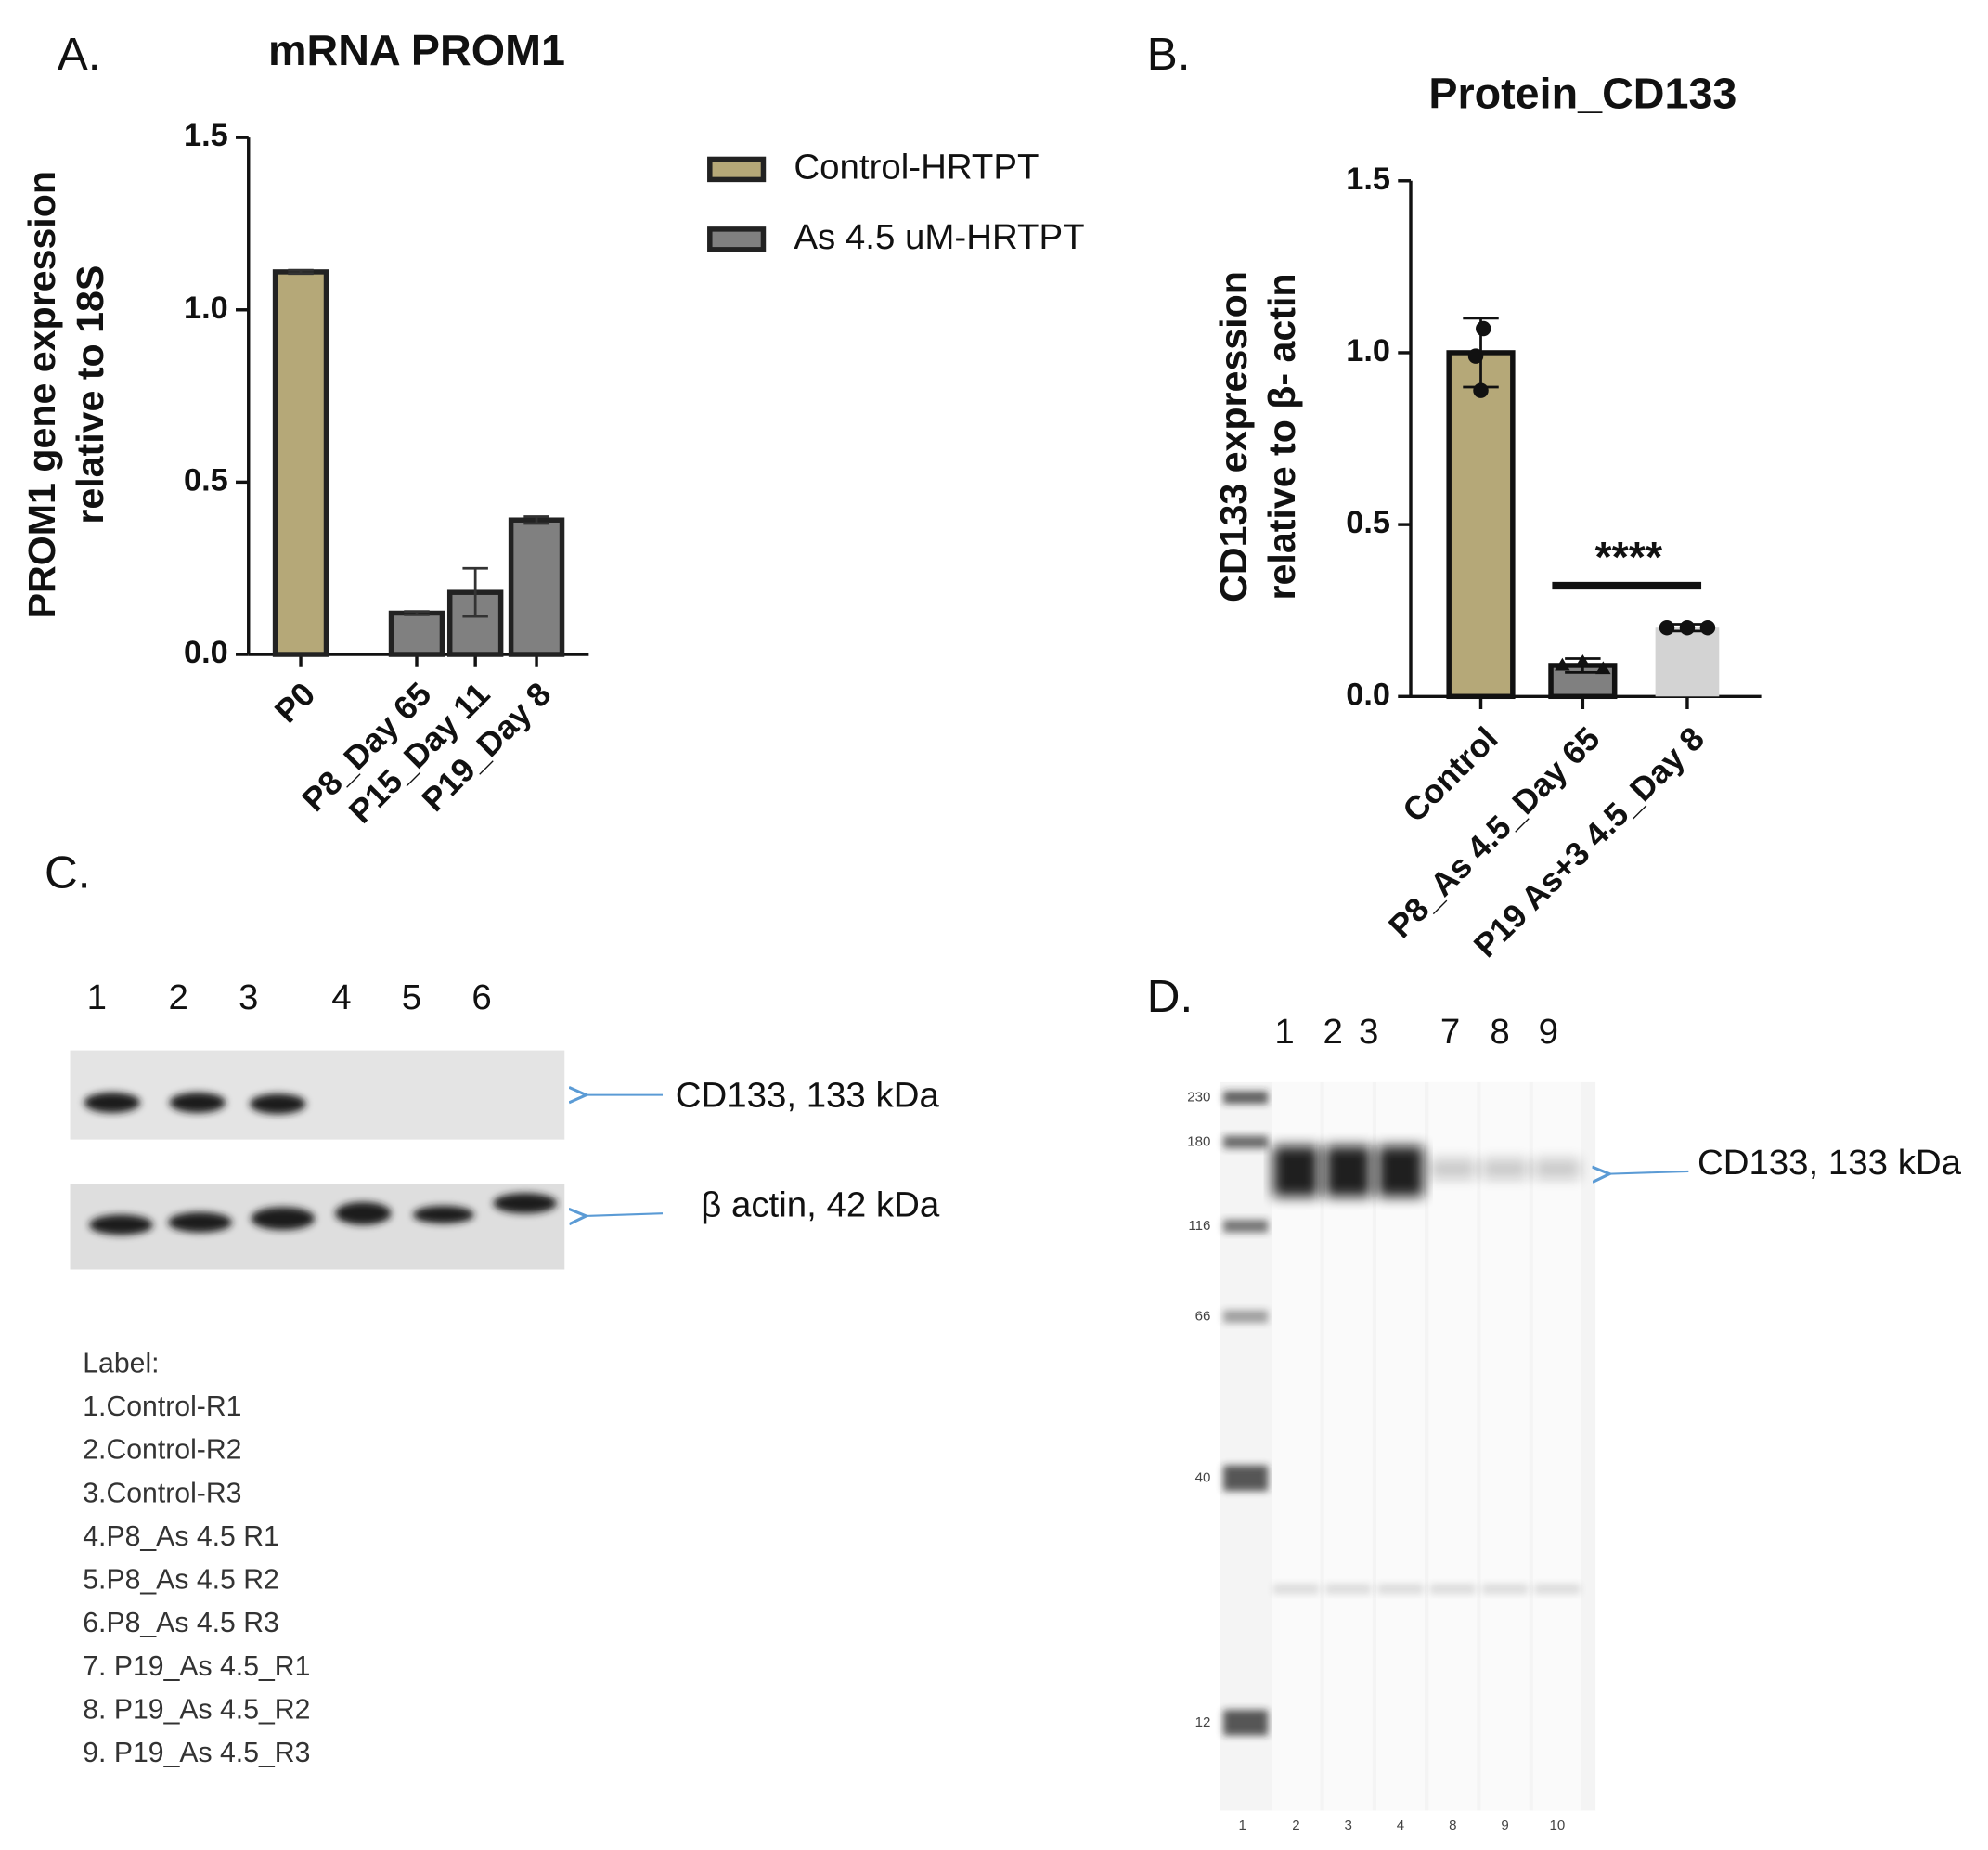 The height and width of the screenshot is (1850, 1988). Describe the element at coordinates (1558, 1826) in the screenshot. I see `lane-number: 10` at that location.